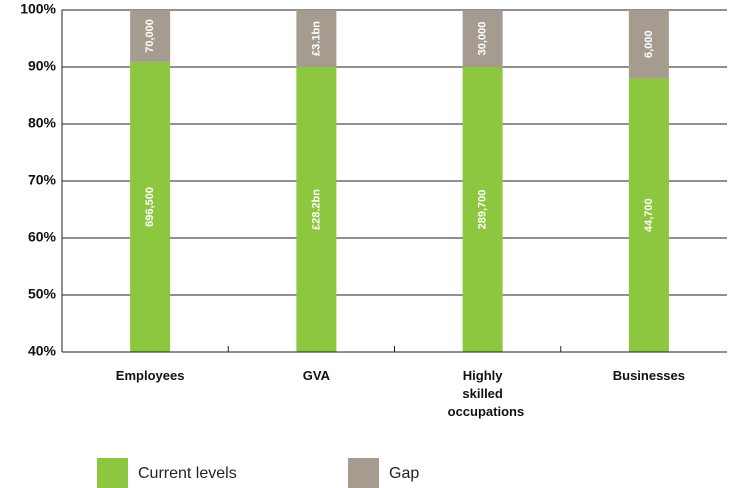  I want to click on y-tick-label: 50%, so click(42, 294).